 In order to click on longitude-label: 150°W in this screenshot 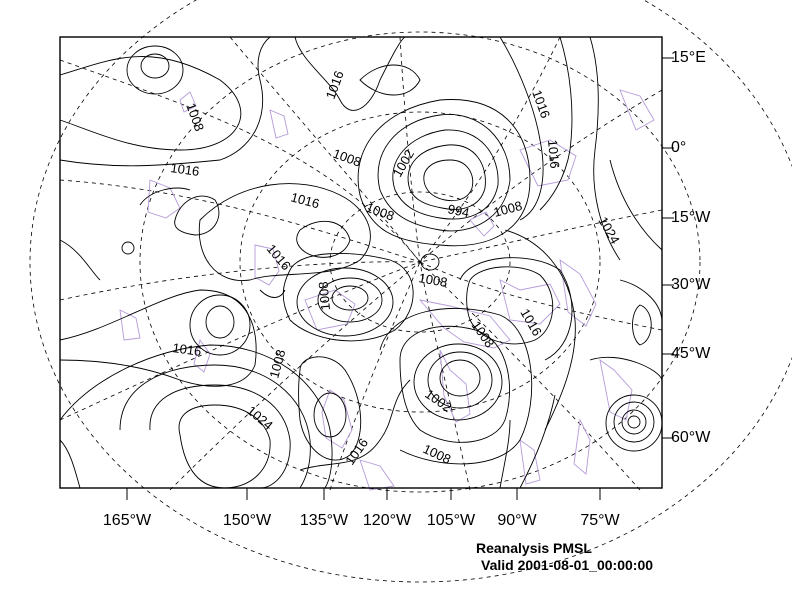, I will do `click(247, 520)`.